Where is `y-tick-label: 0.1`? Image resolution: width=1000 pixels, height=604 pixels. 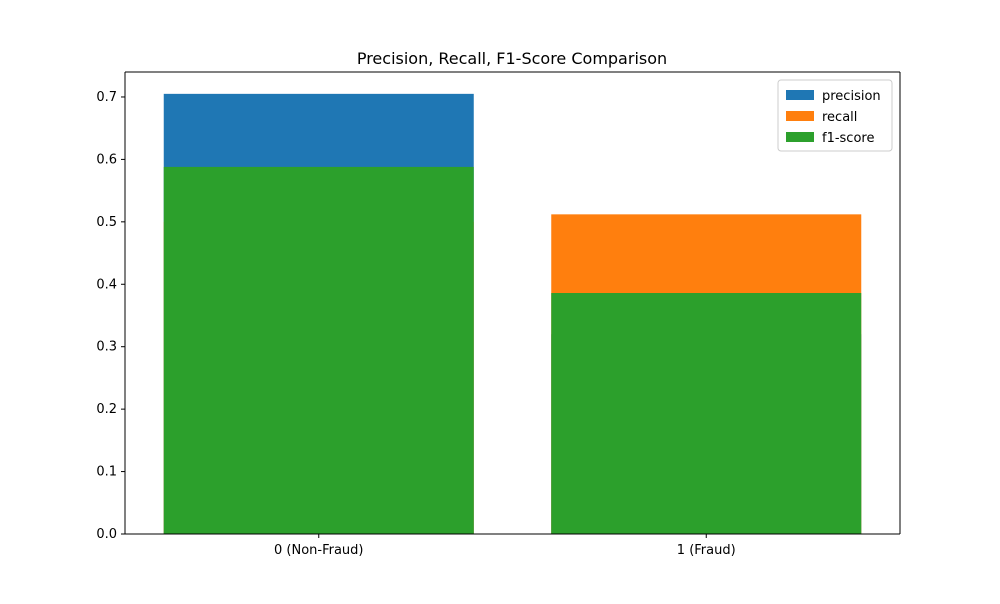
y-tick-label: 0.1 is located at coordinates (106, 472).